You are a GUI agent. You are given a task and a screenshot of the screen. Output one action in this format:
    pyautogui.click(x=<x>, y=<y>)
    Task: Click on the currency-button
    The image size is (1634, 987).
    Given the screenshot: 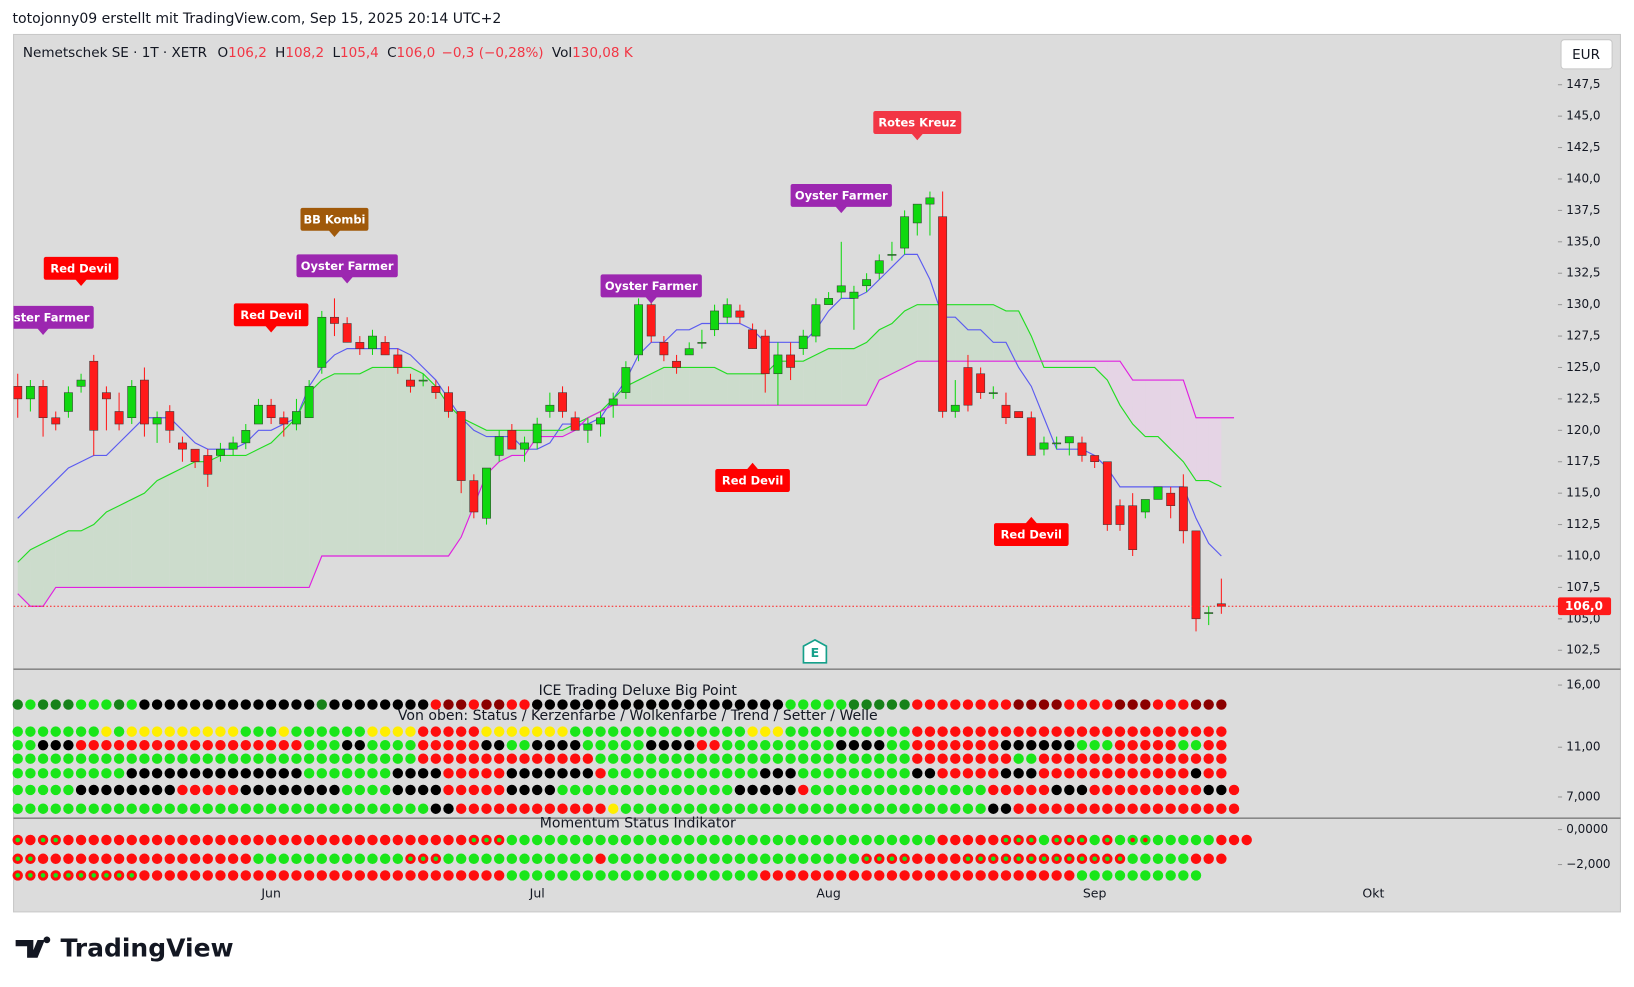 What is the action you would take?
    pyautogui.click(x=1586, y=54)
    